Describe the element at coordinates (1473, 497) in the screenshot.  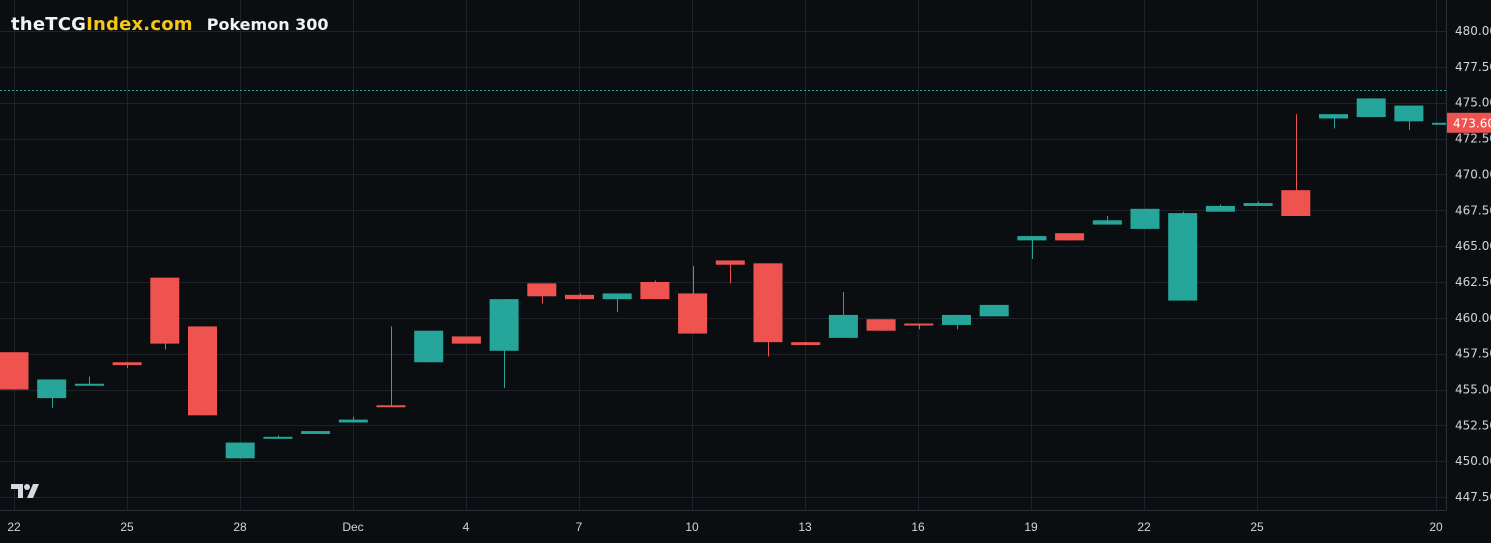
I see `price-tick-label: 447.50` at that location.